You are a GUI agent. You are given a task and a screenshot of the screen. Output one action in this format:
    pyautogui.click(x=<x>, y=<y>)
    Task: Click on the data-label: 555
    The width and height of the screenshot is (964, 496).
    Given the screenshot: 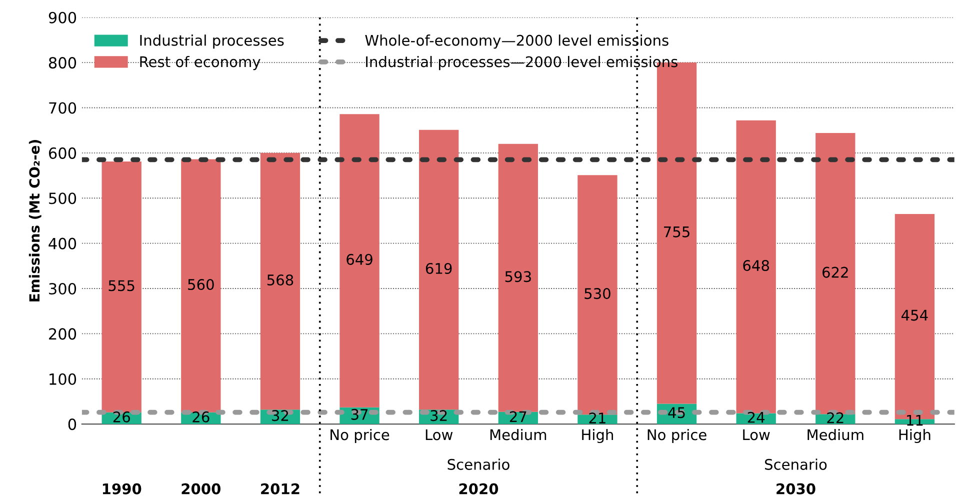 What is the action you would take?
    pyautogui.click(x=121, y=286)
    